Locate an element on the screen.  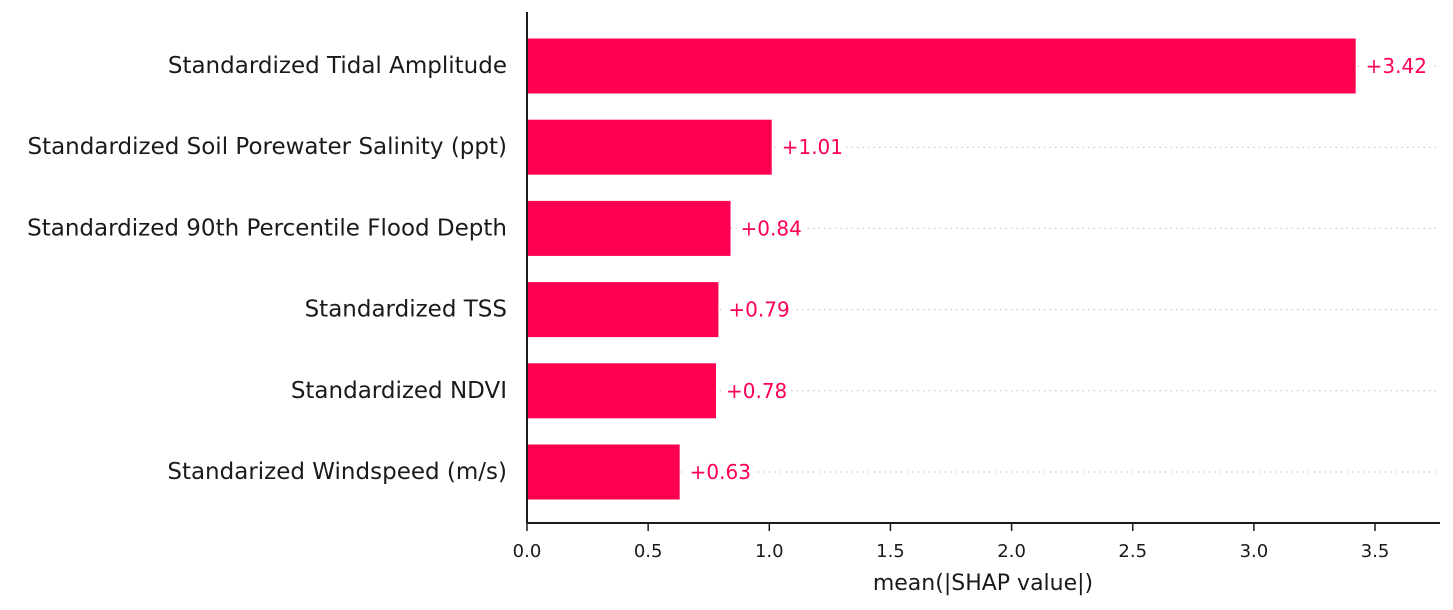
x-tick-label: 1.0 is located at coordinates (769, 551).